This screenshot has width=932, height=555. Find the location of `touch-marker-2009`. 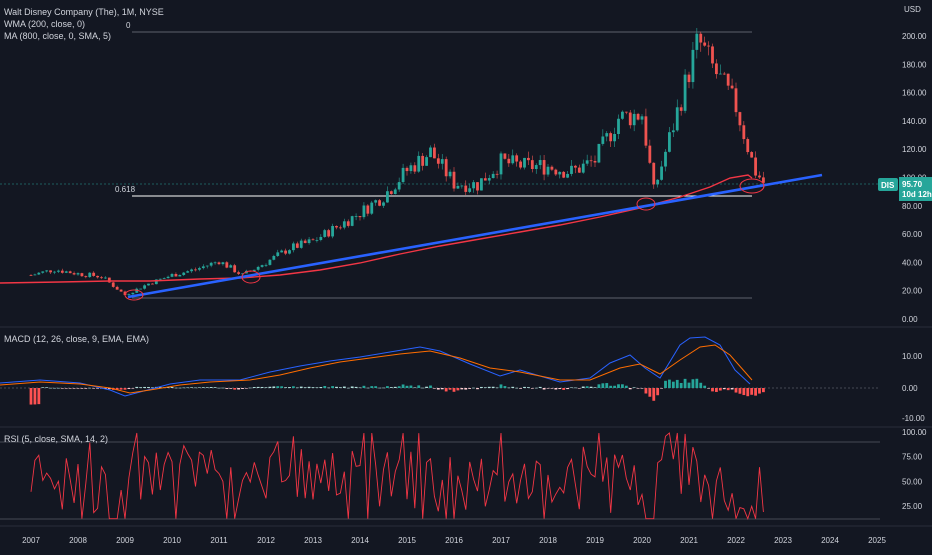

touch-marker-2009 is located at coordinates (134, 295).